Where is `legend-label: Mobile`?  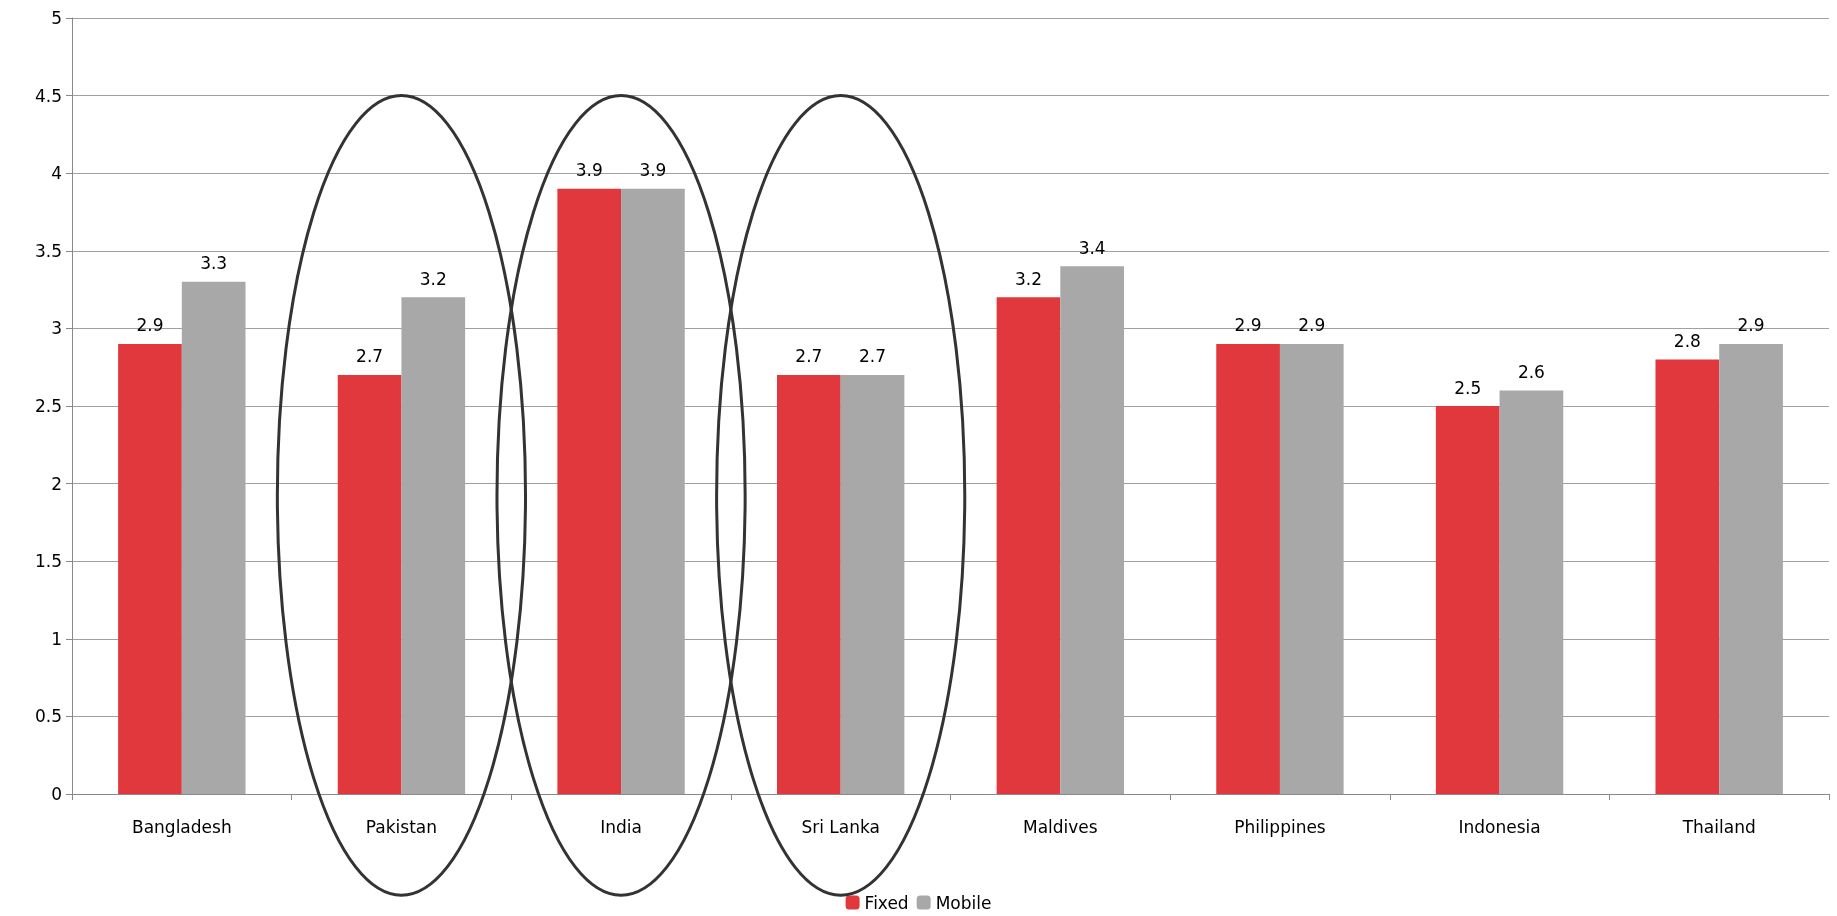
legend-label: Mobile is located at coordinates (963, 902).